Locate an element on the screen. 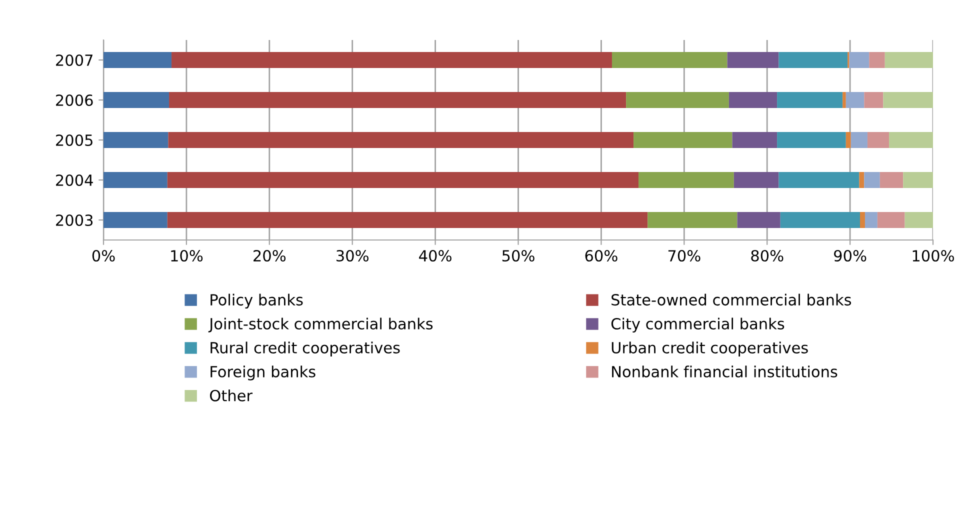 This screenshot has height=507, width=970. y-tick-label: 2004 is located at coordinates (74, 180).